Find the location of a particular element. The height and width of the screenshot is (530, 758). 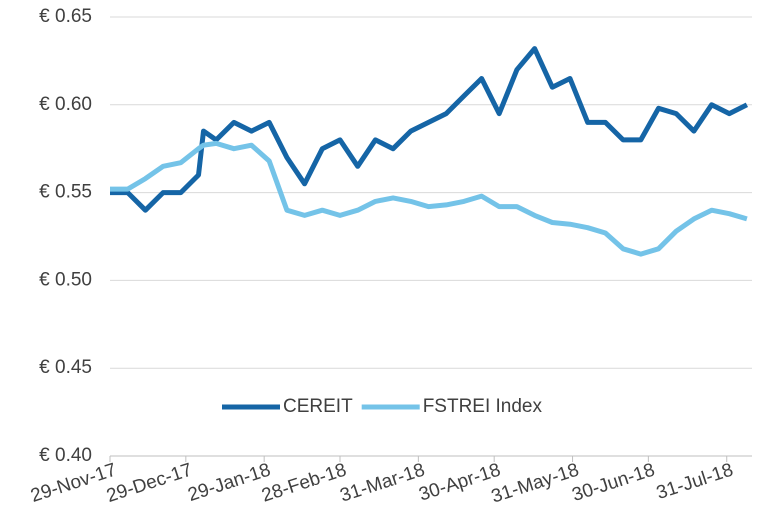

x-tick-label: 29-Nov-17 is located at coordinates (73, 483).